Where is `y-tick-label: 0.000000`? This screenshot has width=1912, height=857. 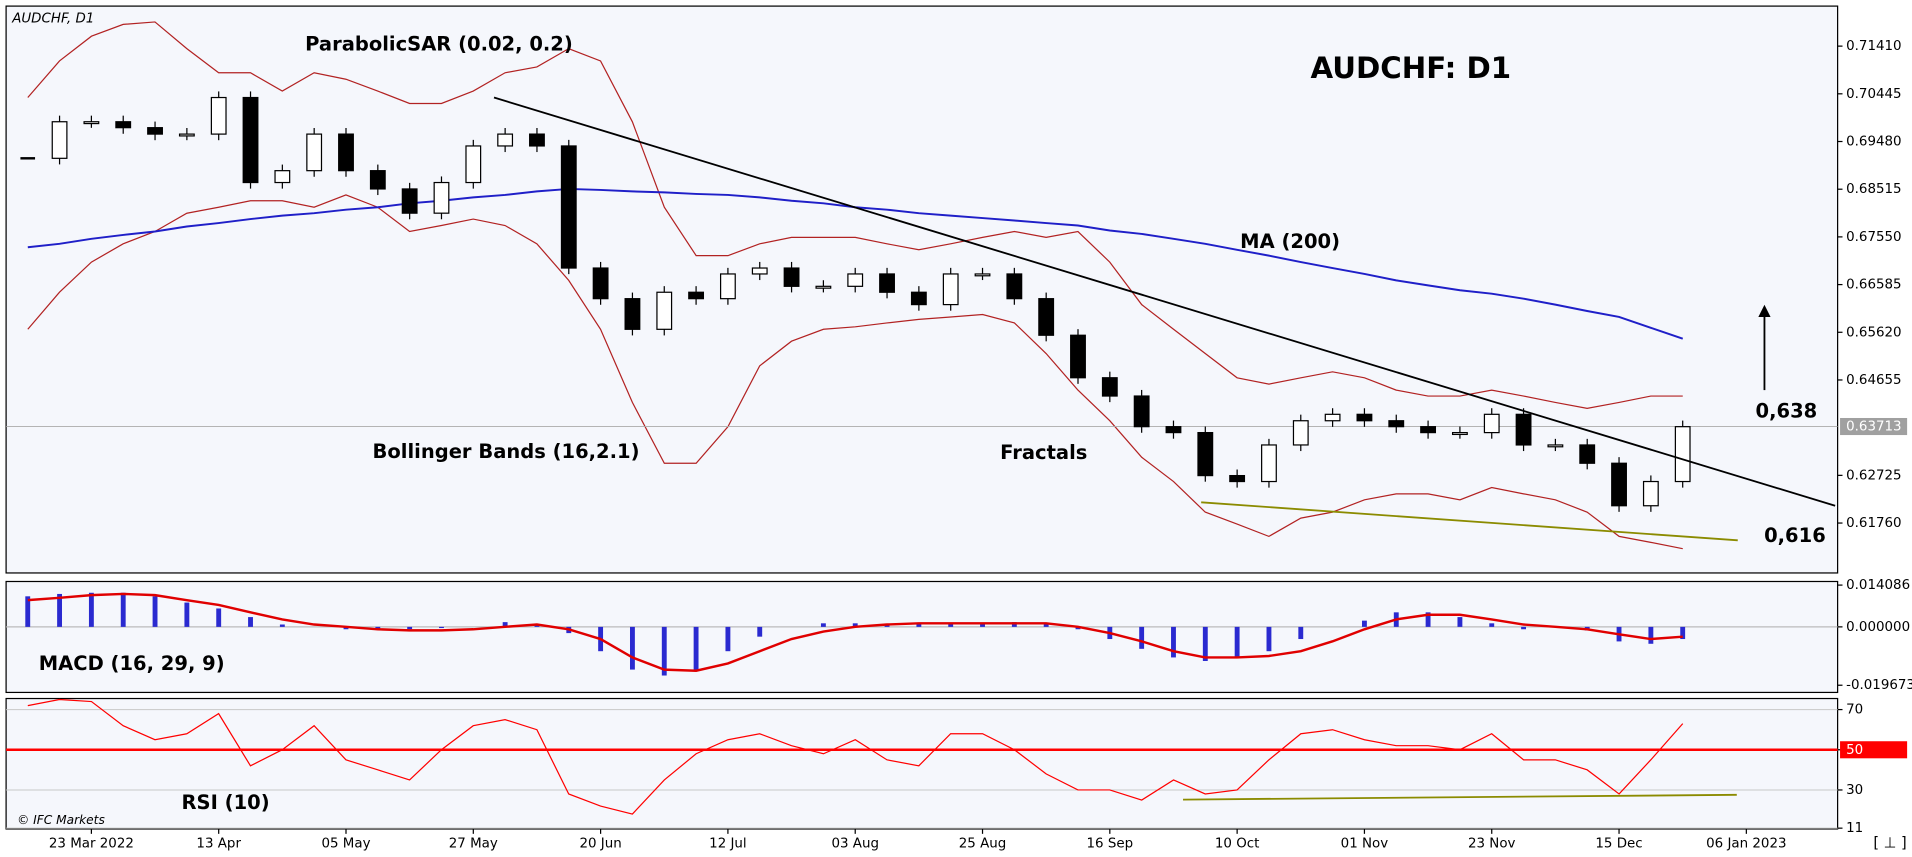 y-tick-label: 0.000000 is located at coordinates (1878, 627).